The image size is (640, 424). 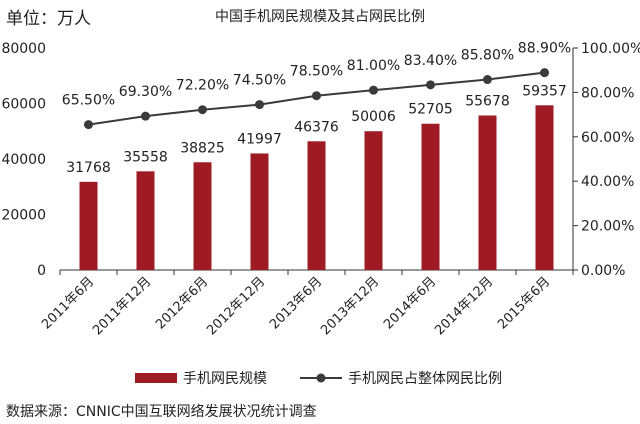 I want to click on chart-title: 中国手机网民规模及其占网民比例, so click(x=320, y=17).